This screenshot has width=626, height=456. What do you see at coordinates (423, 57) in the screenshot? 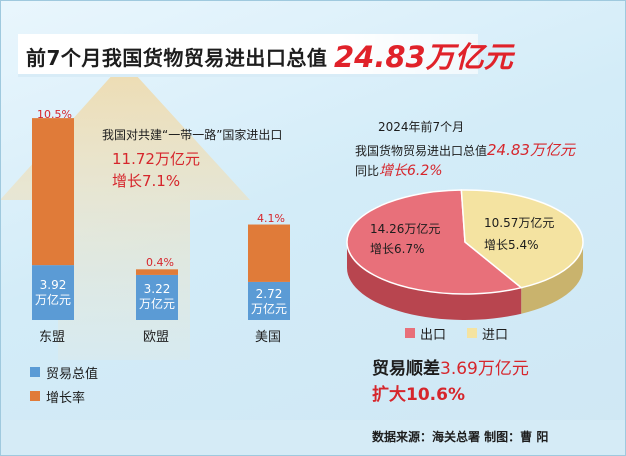
I see `title-value: 24.83万亿元` at bounding box center [423, 57].